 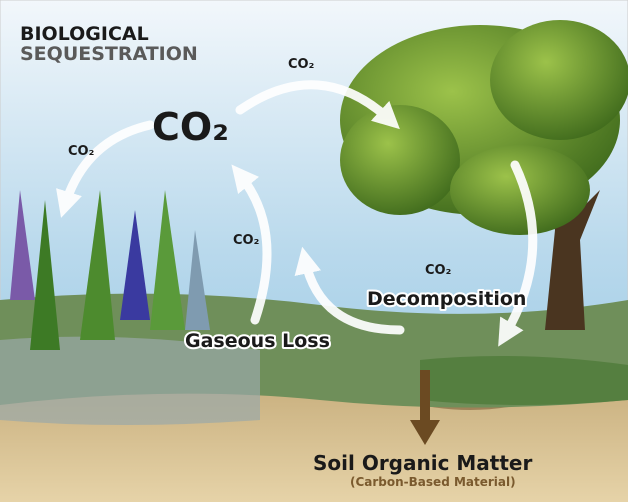 What do you see at coordinates (84, 34) in the screenshot?
I see `title-line: BIOLOGICAL` at bounding box center [84, 34].